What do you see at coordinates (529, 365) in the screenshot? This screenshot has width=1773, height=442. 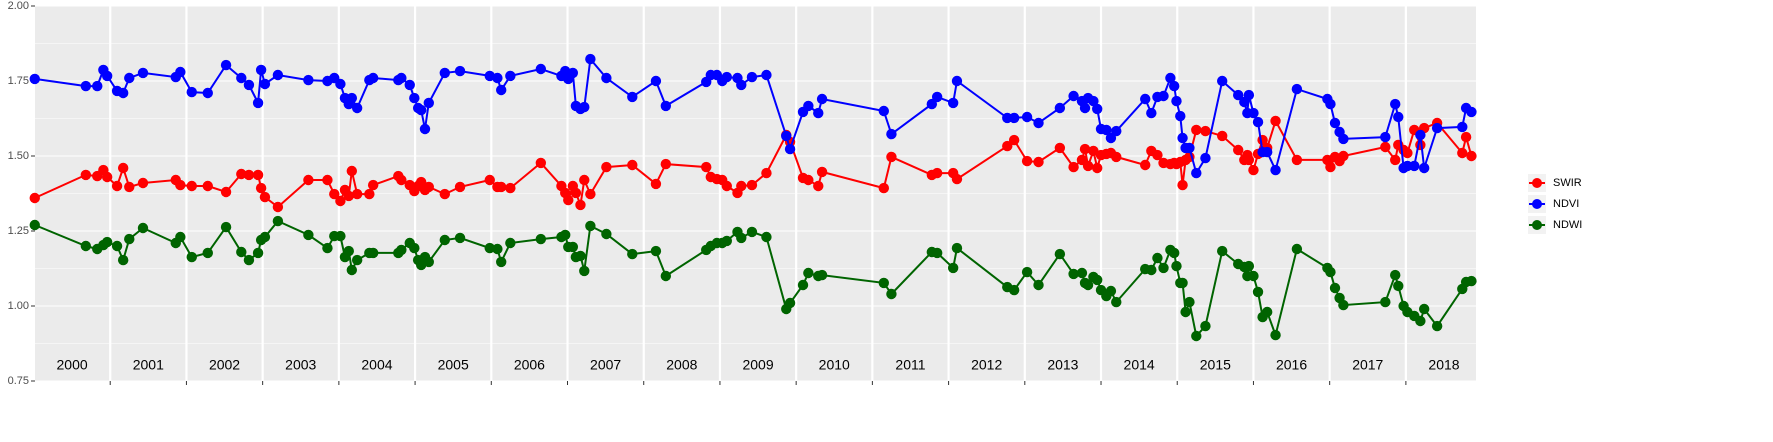 I see `year-label: 2006` at bounding box center [529, 365].